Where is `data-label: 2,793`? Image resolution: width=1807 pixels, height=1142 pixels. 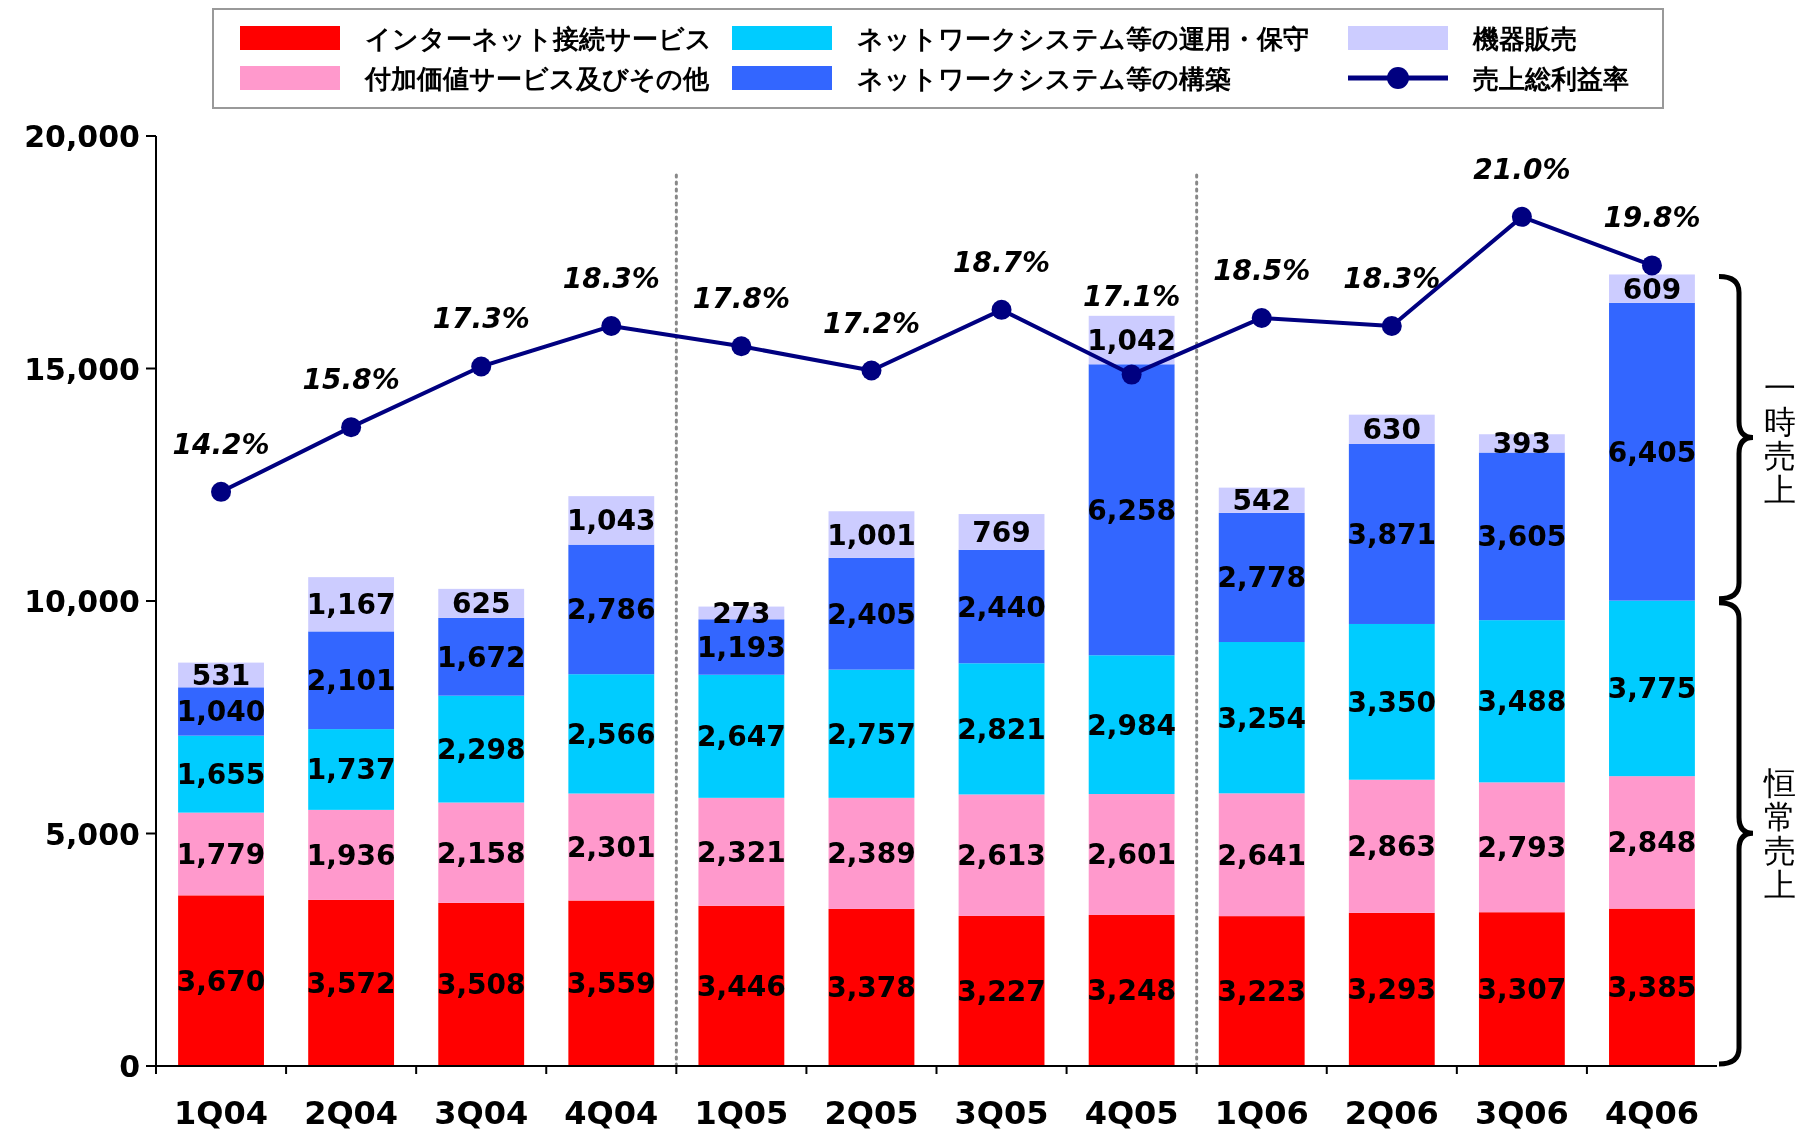 data-label: 2,793 is located at coordinates (1522, 848).